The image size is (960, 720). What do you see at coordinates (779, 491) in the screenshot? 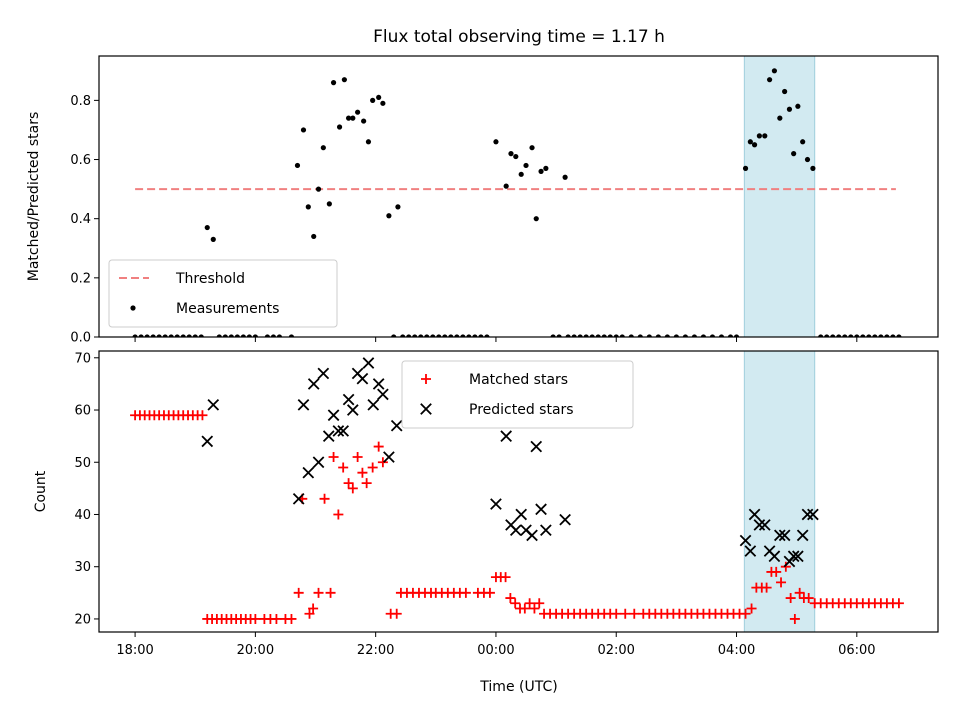
I see `observing-window-span` at bounding box center [779, 491].